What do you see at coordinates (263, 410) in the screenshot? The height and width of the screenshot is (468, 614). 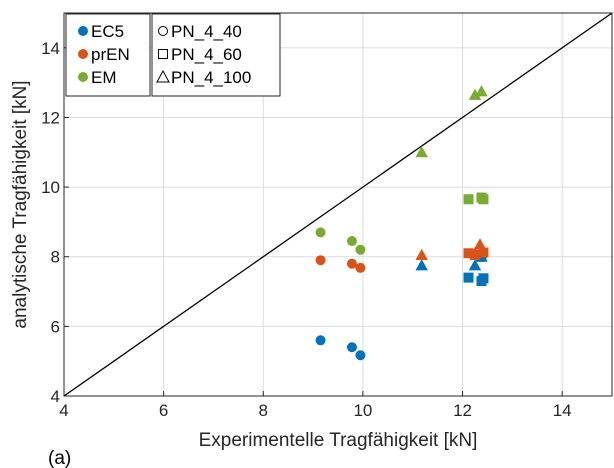 I see `x-tick-label: 8` at bounding box center [263, 410].